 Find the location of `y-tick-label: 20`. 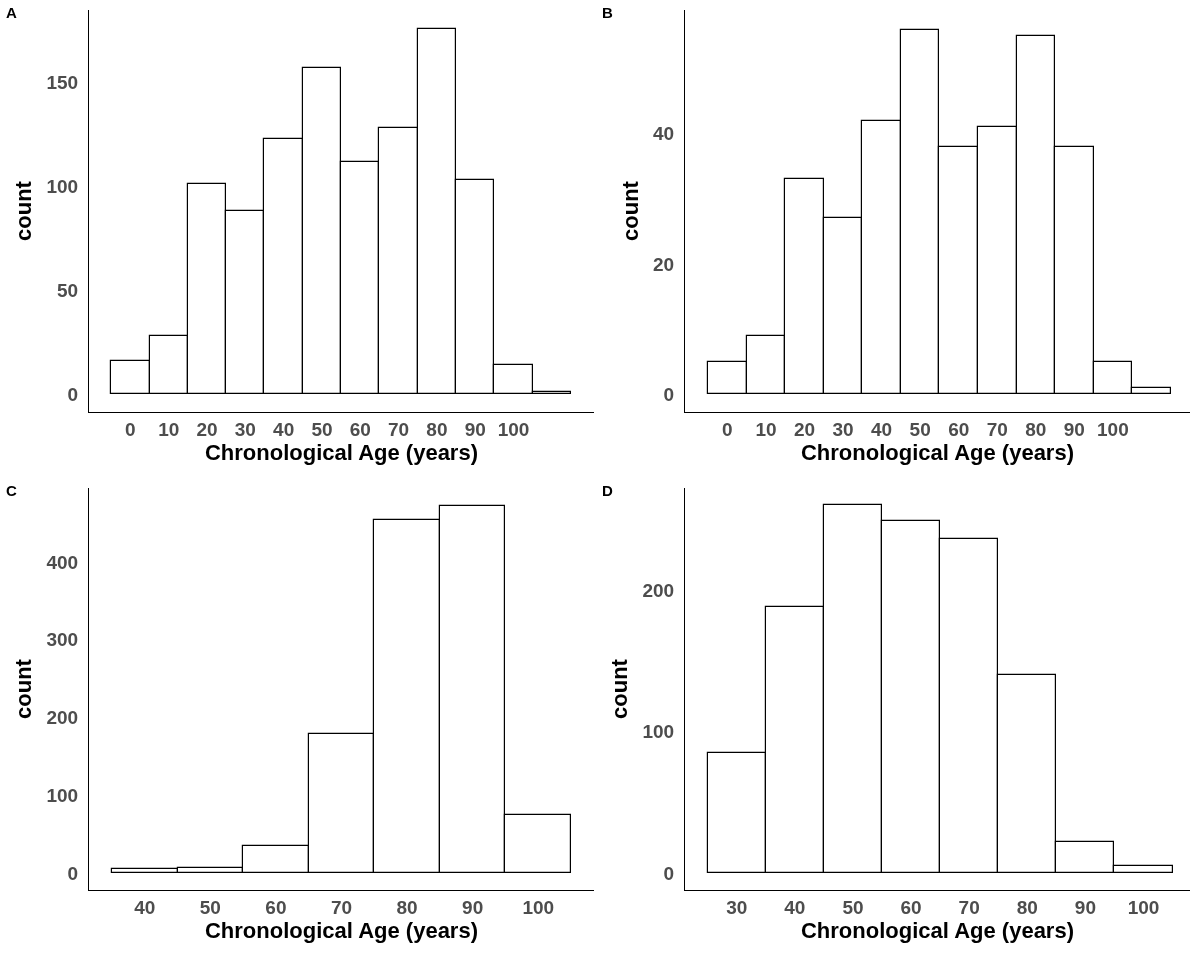

y-tick-label: 20 is located at coordinates (663, 264).